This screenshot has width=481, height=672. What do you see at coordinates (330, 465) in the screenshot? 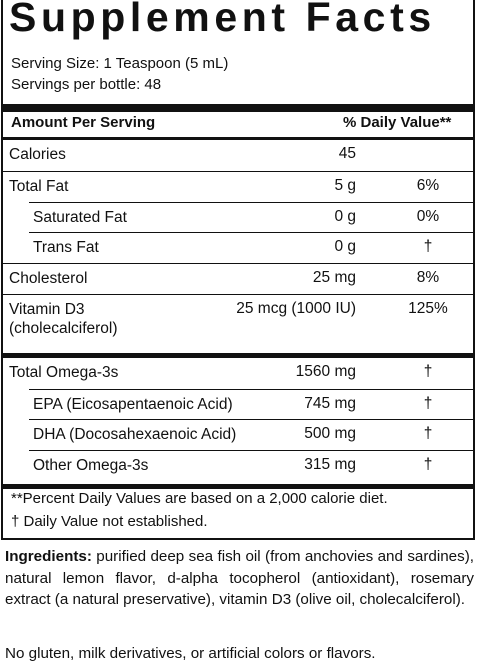
I see `amount: 315 mg` at bounding box center [330, 465].